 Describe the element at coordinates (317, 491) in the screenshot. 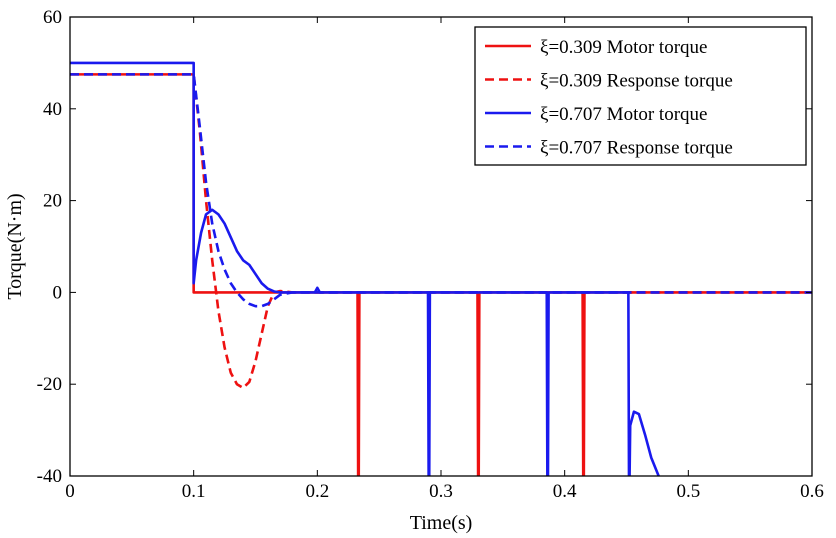

I see `x-tick-label: 0.2` at that location.